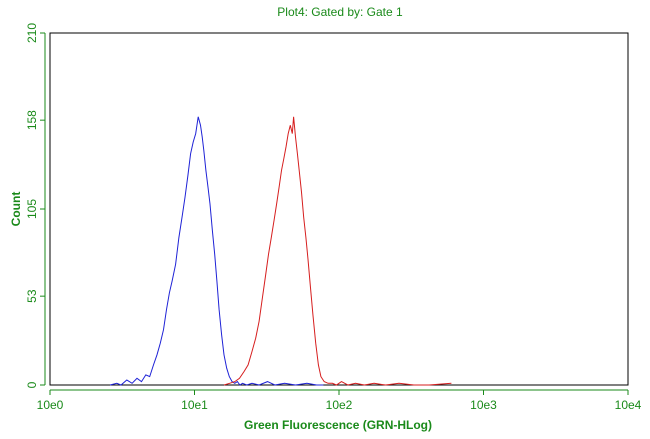 Image resolution: width=650 pixels, height=439 pixels. Describe the element at coordinates (483, 405) in the screenshot. I see `x-tick-label: 10e3` at that location.